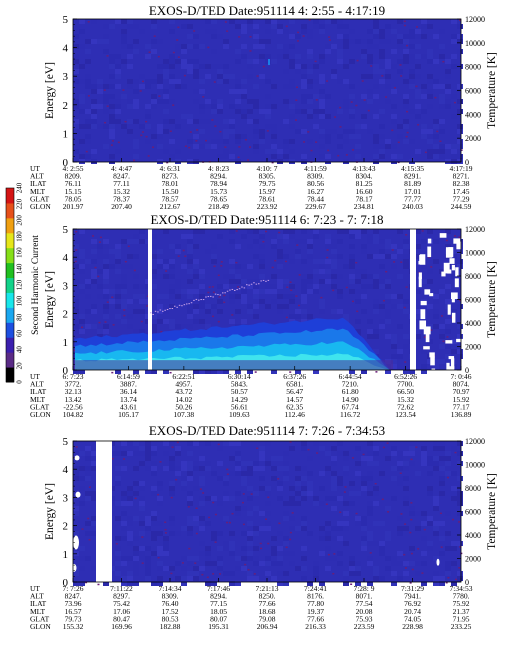 This screenshot has height=649, width=505. Describe the element at coordinates (20, 366) in the screenshot. I see `colorbar-tick-label: 20` at that location.